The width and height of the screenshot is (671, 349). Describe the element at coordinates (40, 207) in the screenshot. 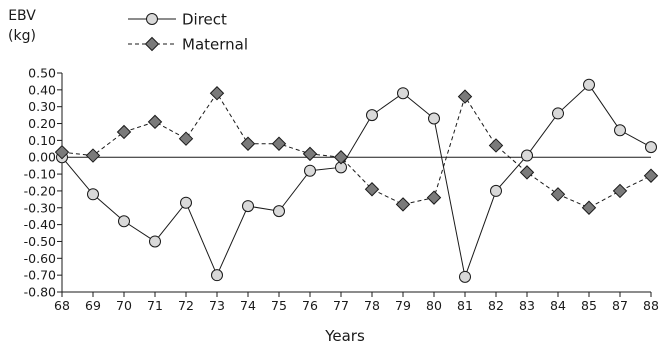

I see `y-tick-label: -0.30` at that location.